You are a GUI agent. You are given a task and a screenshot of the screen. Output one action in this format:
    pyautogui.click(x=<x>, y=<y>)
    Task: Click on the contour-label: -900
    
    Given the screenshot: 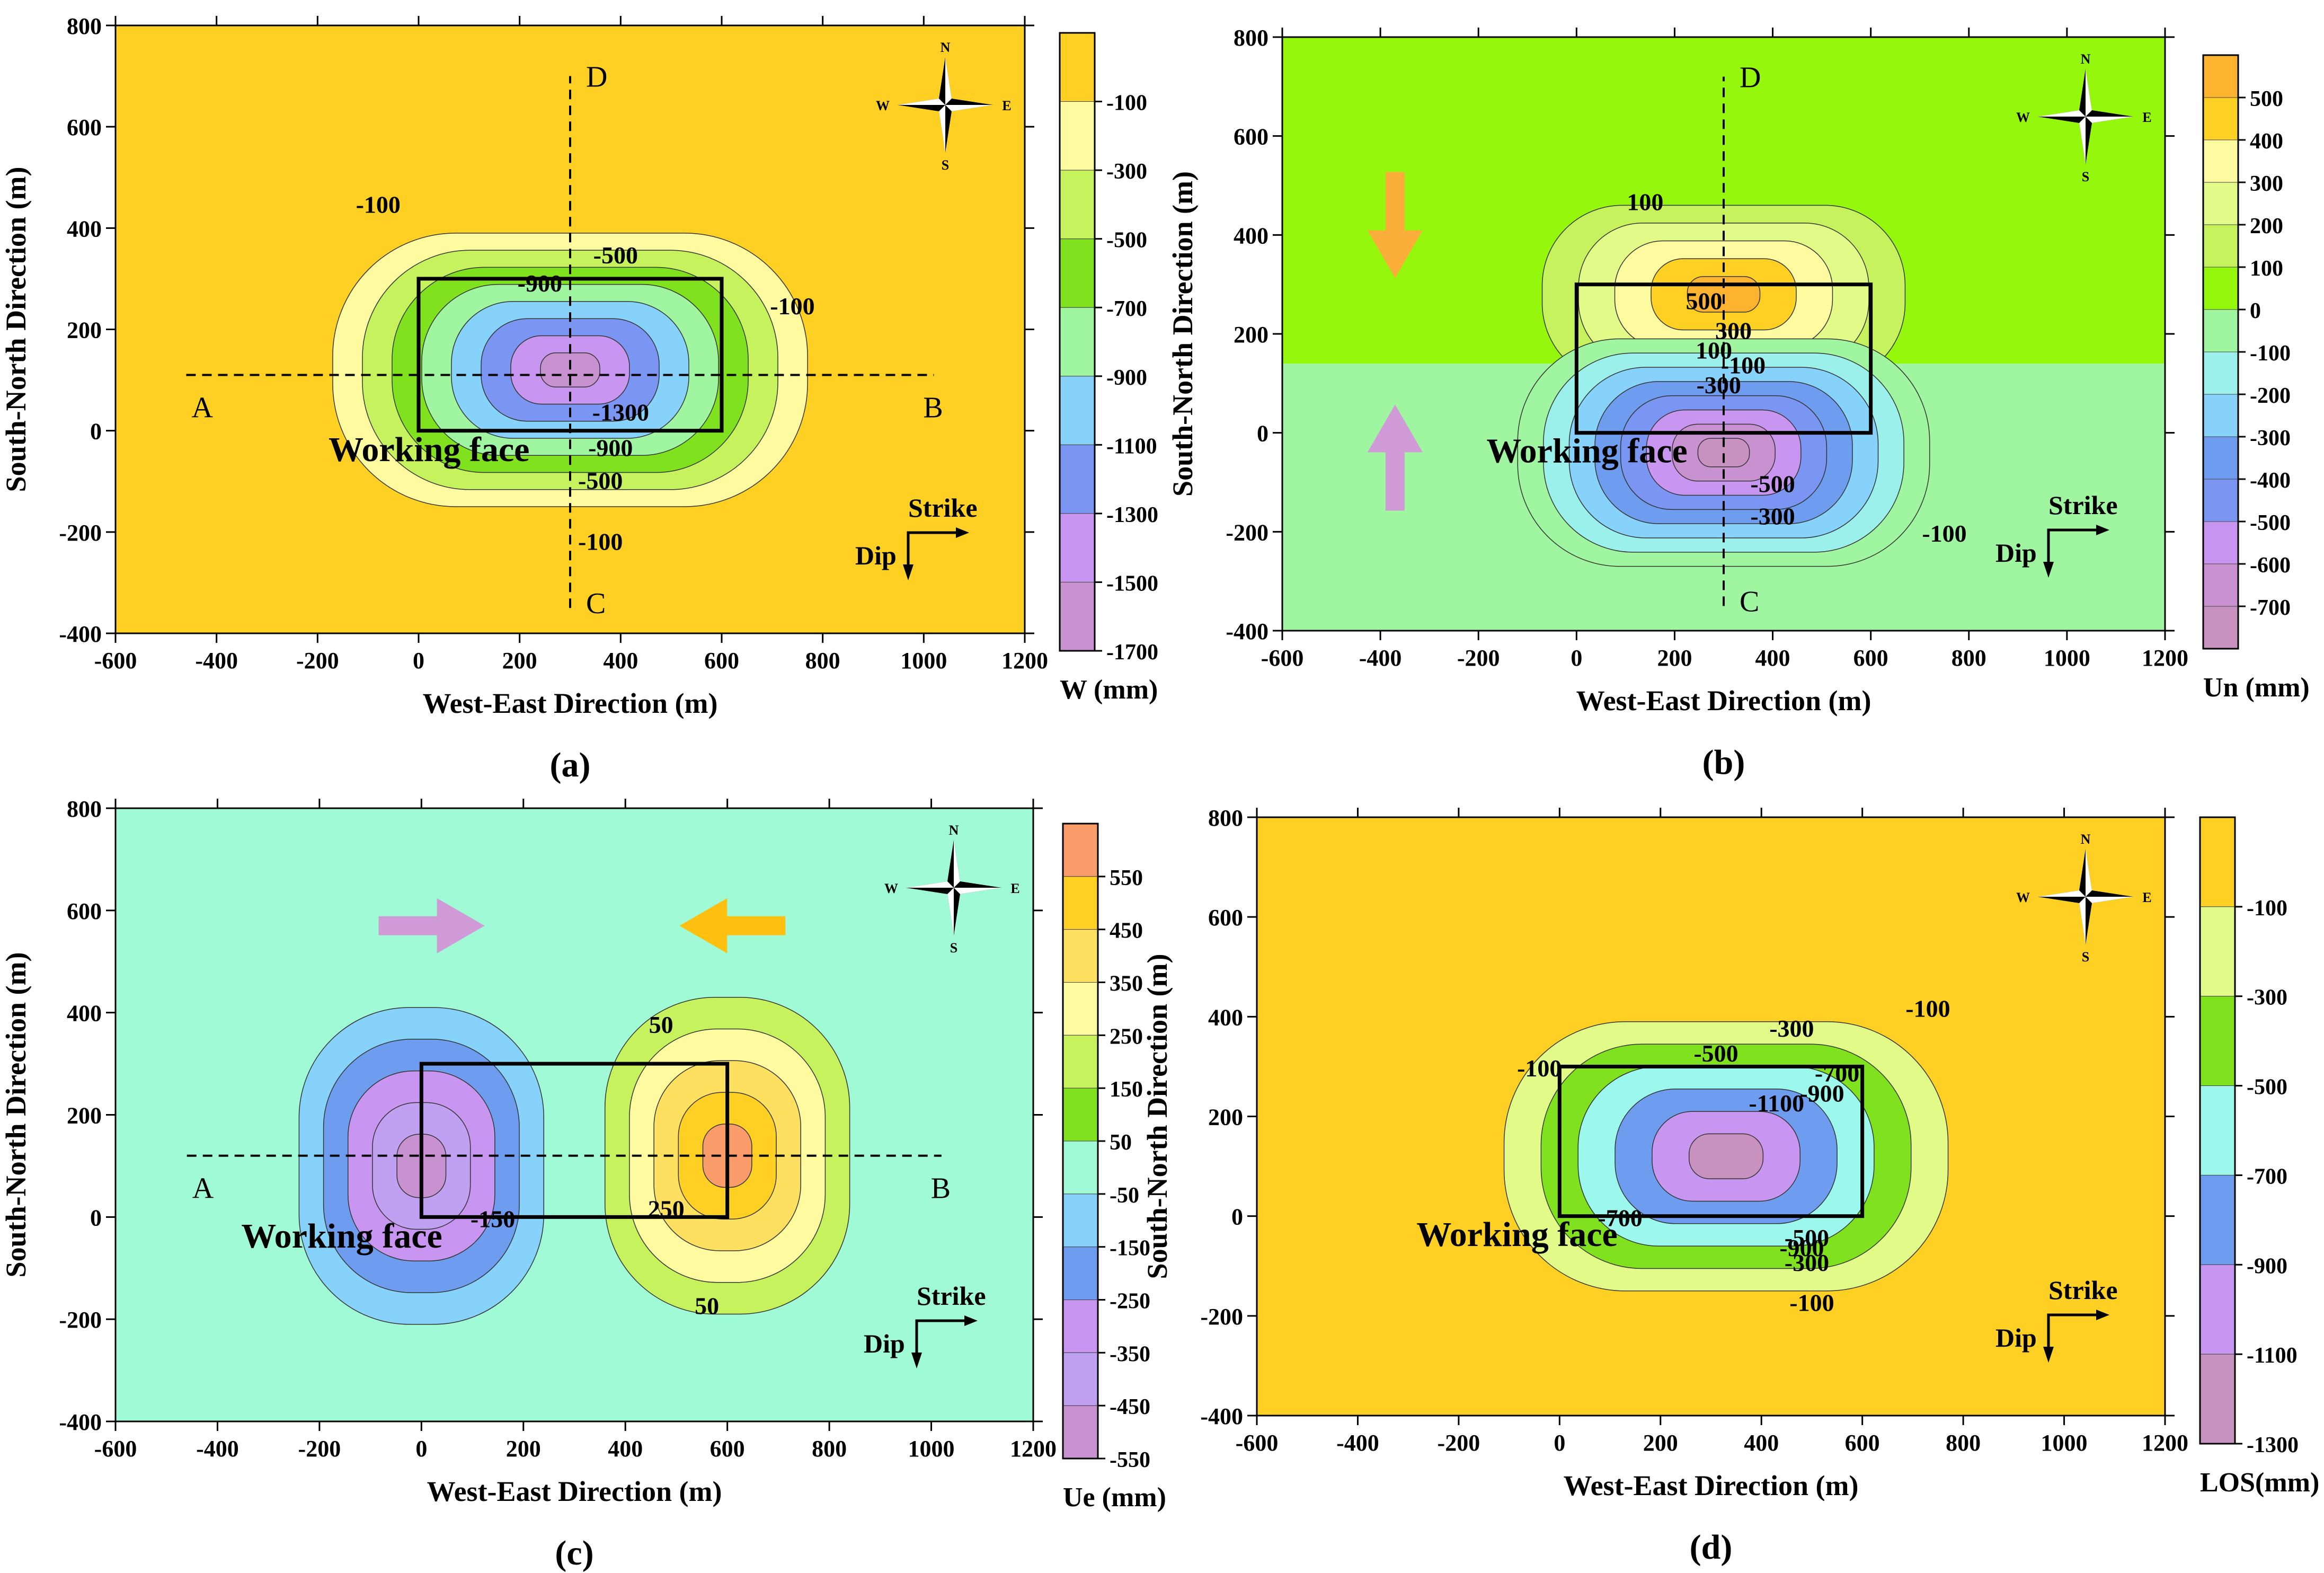 What is the action you would take?
    pyautogui.click(x=1822, y=1093)
    